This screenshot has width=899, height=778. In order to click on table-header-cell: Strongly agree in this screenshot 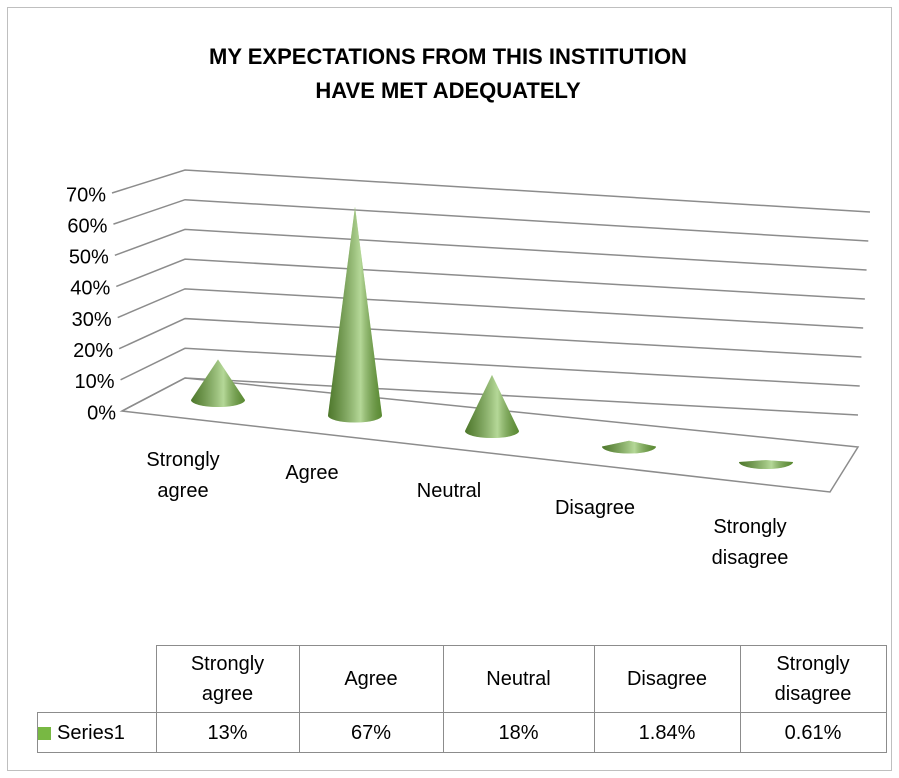, I will do `click(227, 679)`.